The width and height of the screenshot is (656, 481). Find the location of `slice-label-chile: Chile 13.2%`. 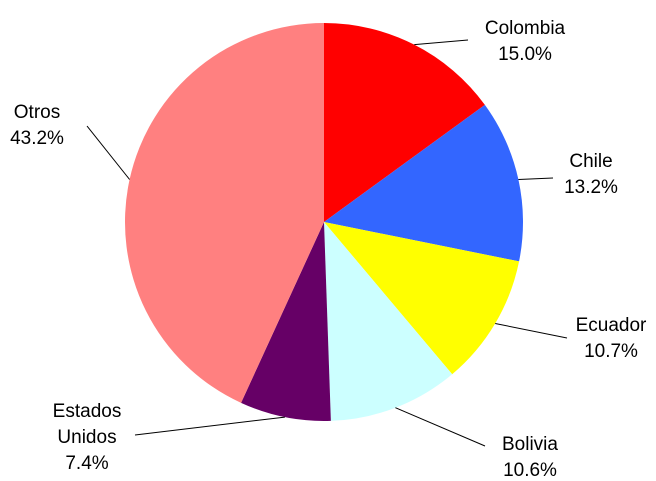

slice-label-chile: Chile 13.2% is located at coordinates (591, 174).